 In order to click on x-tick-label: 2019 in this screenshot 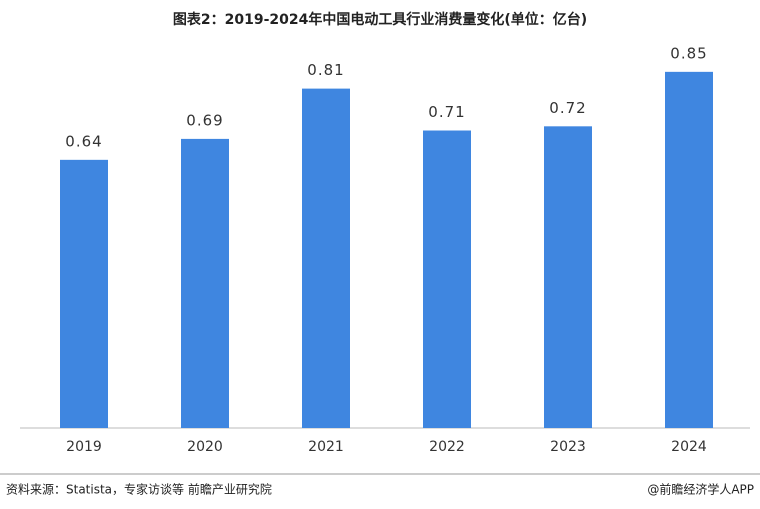, I will do `click(84, 447)`.